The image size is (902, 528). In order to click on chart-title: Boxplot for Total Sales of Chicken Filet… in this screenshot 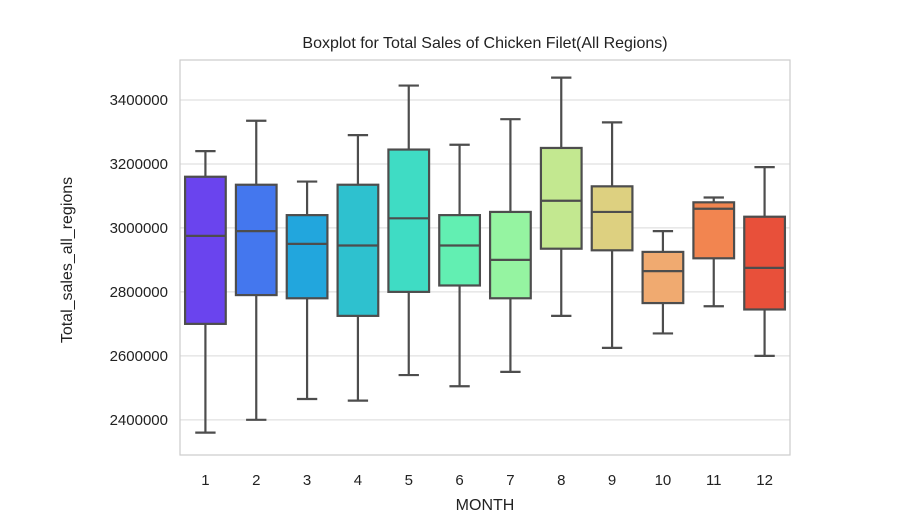, I will do `click(484, 43)`.